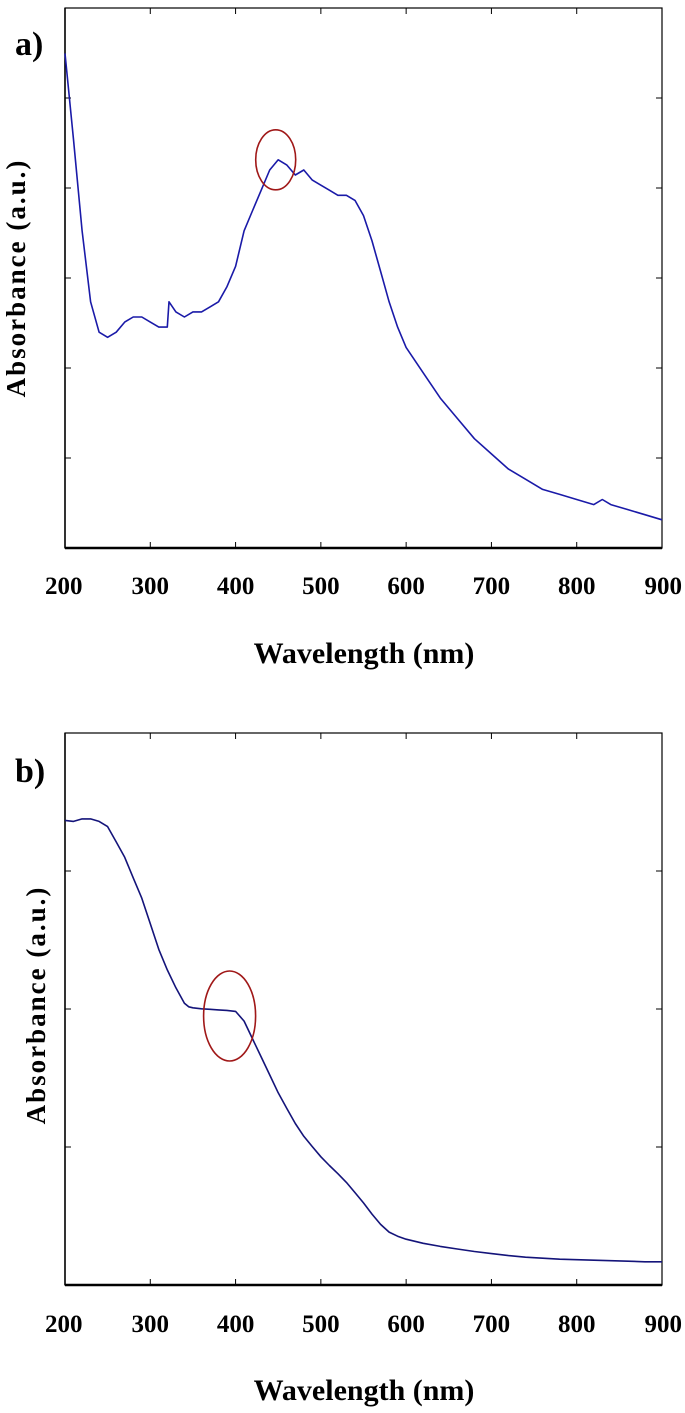  I want to click on panel-a-tick-labels: 200 300 400 500 600 700 800 900, so click(363, 586).